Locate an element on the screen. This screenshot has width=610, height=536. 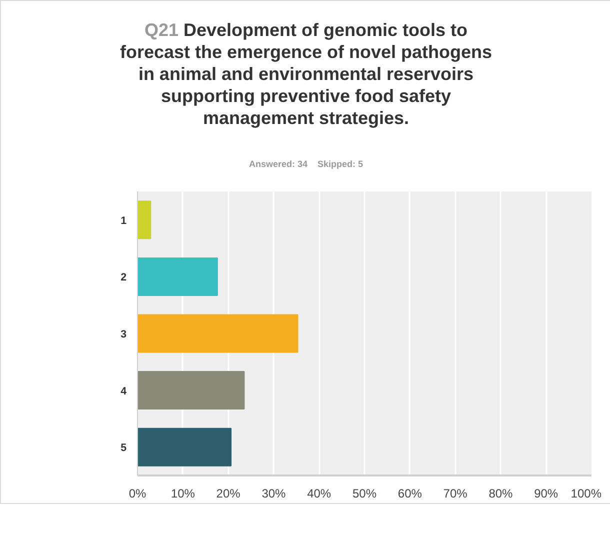
x-tick-label: 0% is located at coordinates (137, 493).